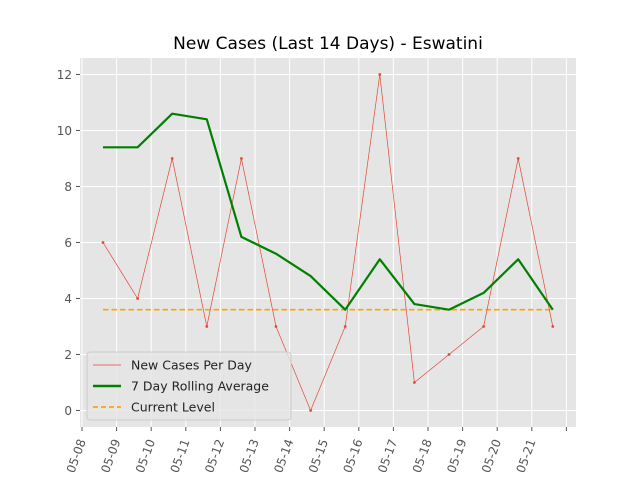 The width and height of the screenshot is (640, 480). Describe the element at coordinates (214, 456) in the screenshot. I see `x-tick-label: 05-12` at that location.